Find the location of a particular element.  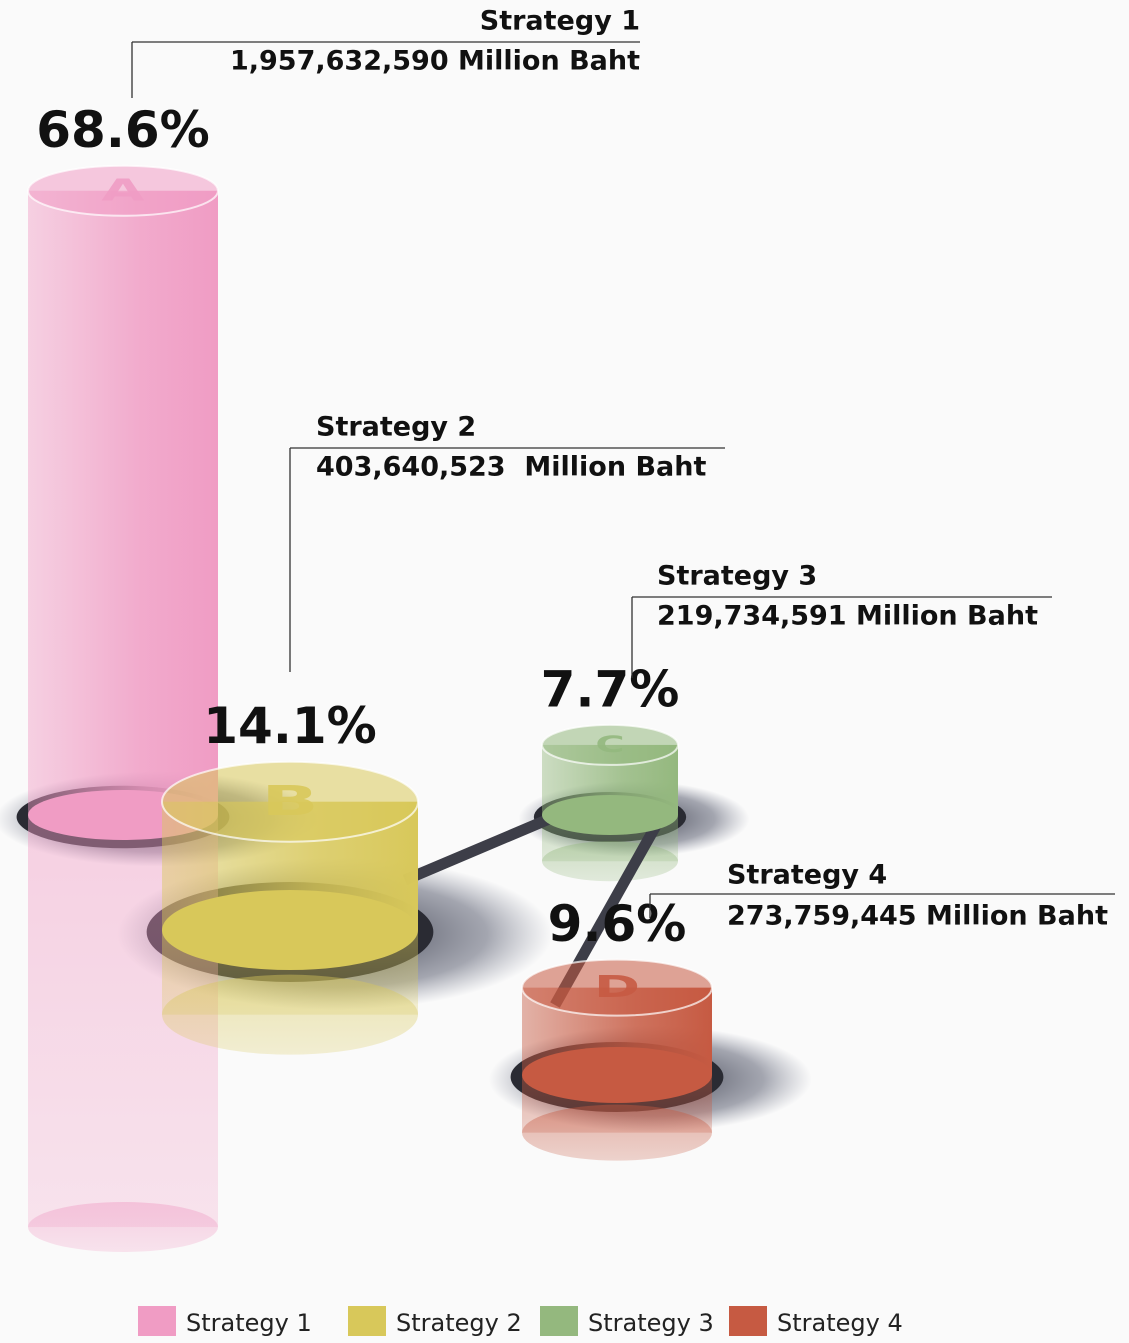

callout-amount: 219,734,591 Million Baht is located at coordinates (847, 616).